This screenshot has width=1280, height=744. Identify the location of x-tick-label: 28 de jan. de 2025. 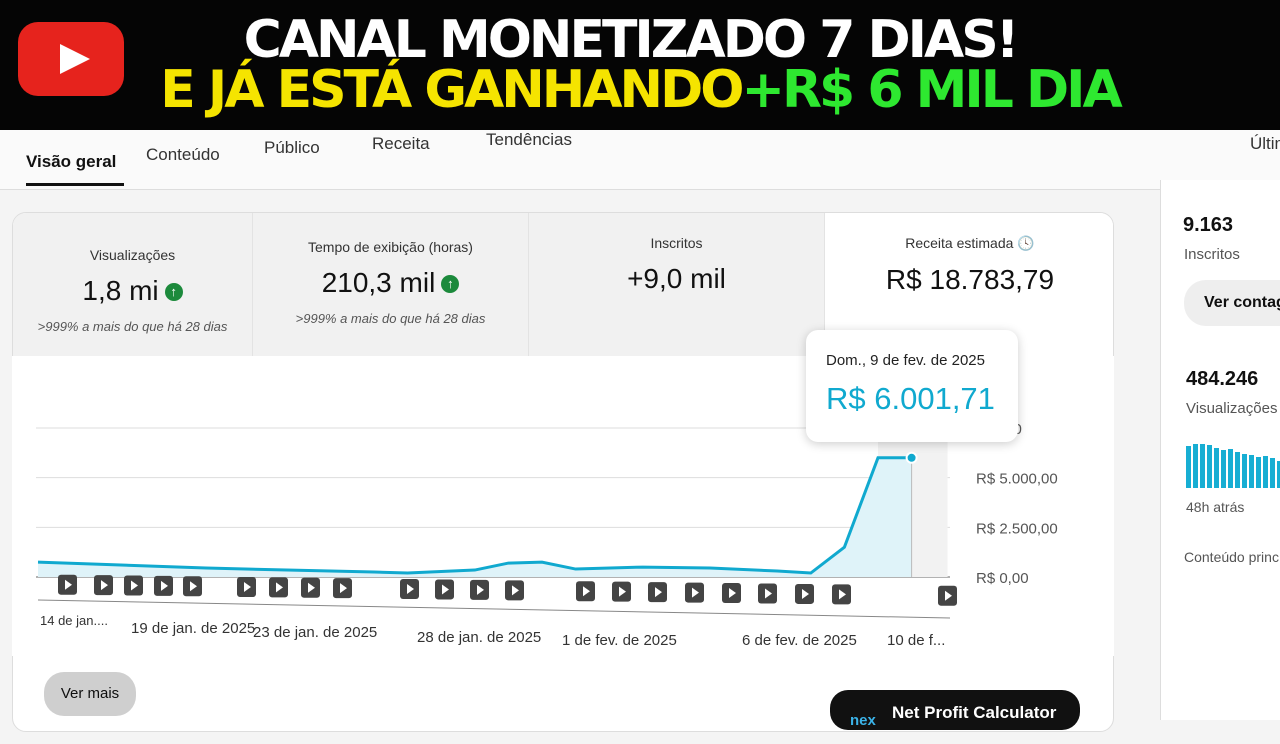
(479, 637).